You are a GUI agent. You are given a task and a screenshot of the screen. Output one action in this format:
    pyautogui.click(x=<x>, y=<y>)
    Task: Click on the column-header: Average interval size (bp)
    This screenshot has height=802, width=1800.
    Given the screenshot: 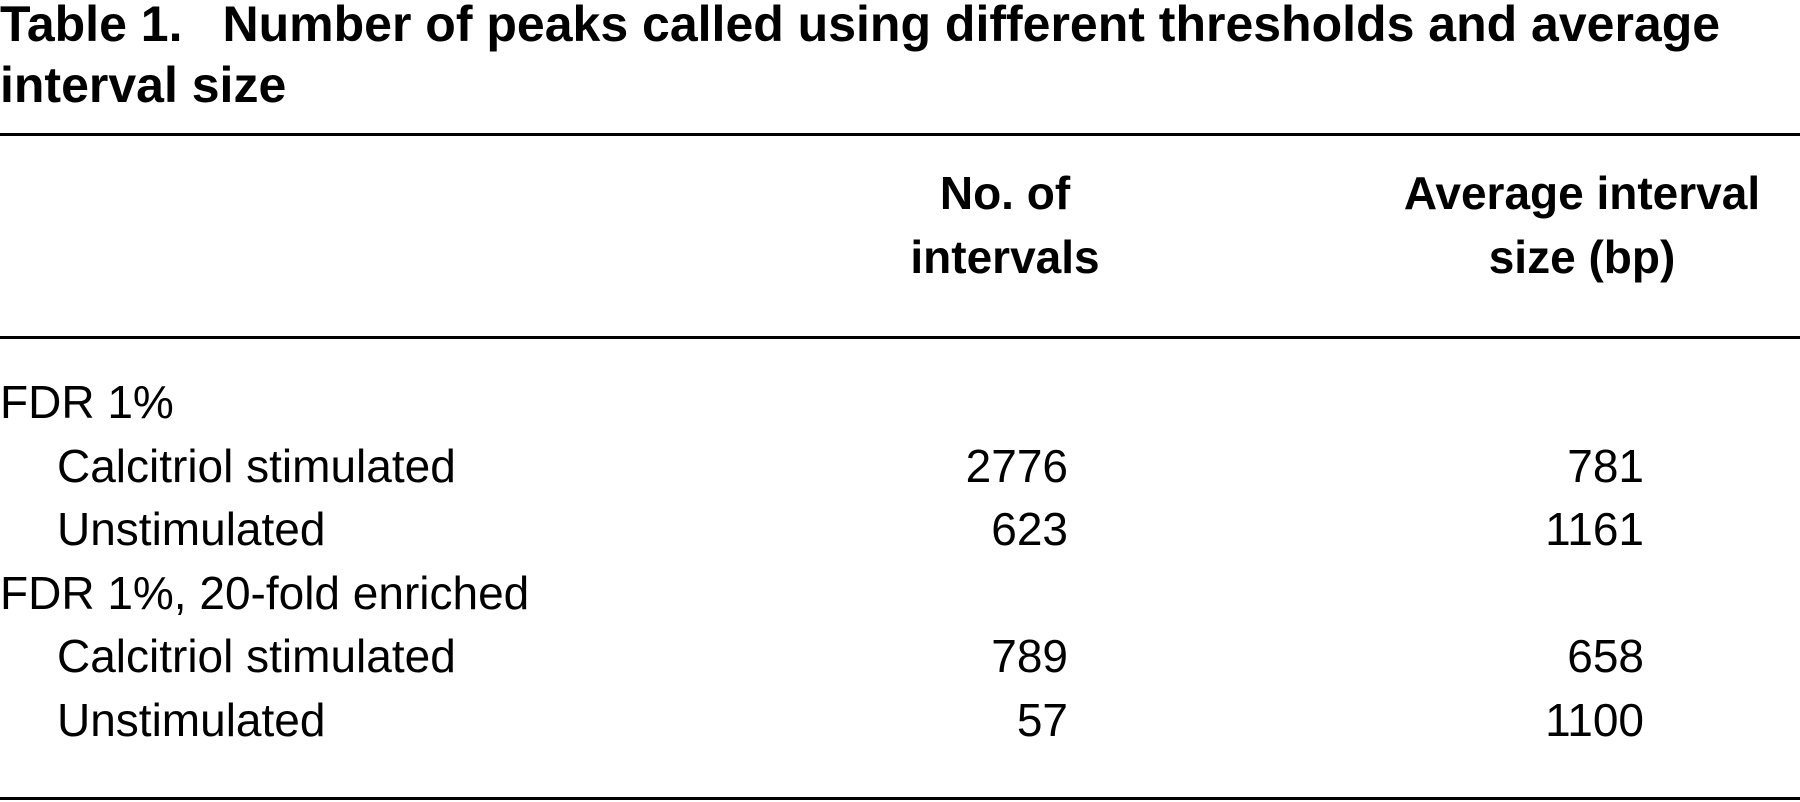 What is the action you would take?
    pyautogui.click(x=1582, y=225)
    